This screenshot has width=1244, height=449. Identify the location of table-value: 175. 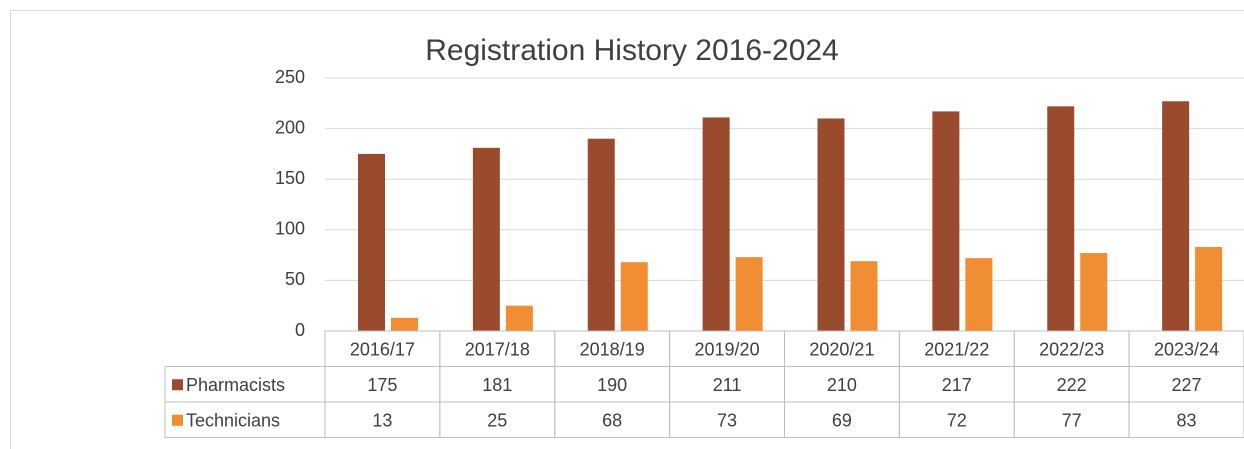
(382, 385).